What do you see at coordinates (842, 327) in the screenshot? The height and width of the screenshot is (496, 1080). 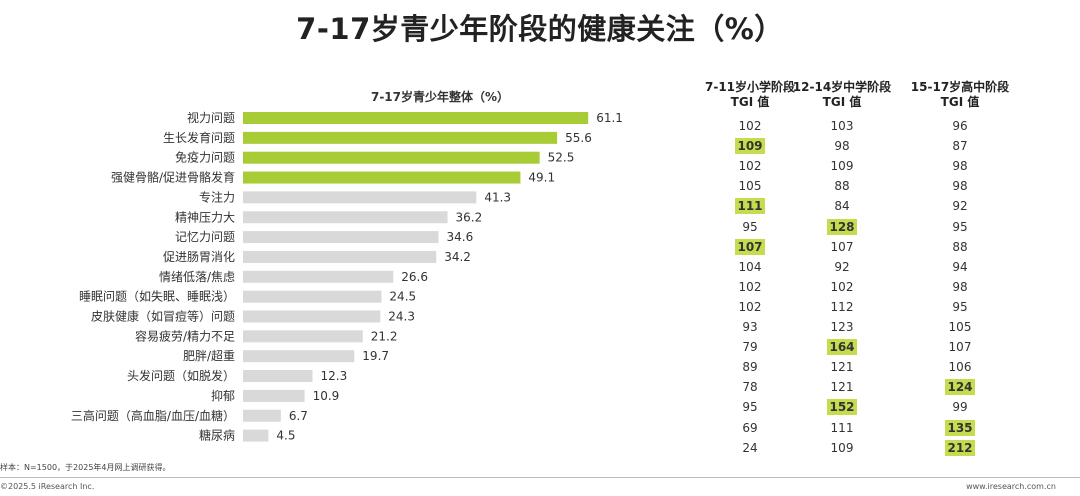 I see `tgi-cell: 123` at bounding box center [842, 327].